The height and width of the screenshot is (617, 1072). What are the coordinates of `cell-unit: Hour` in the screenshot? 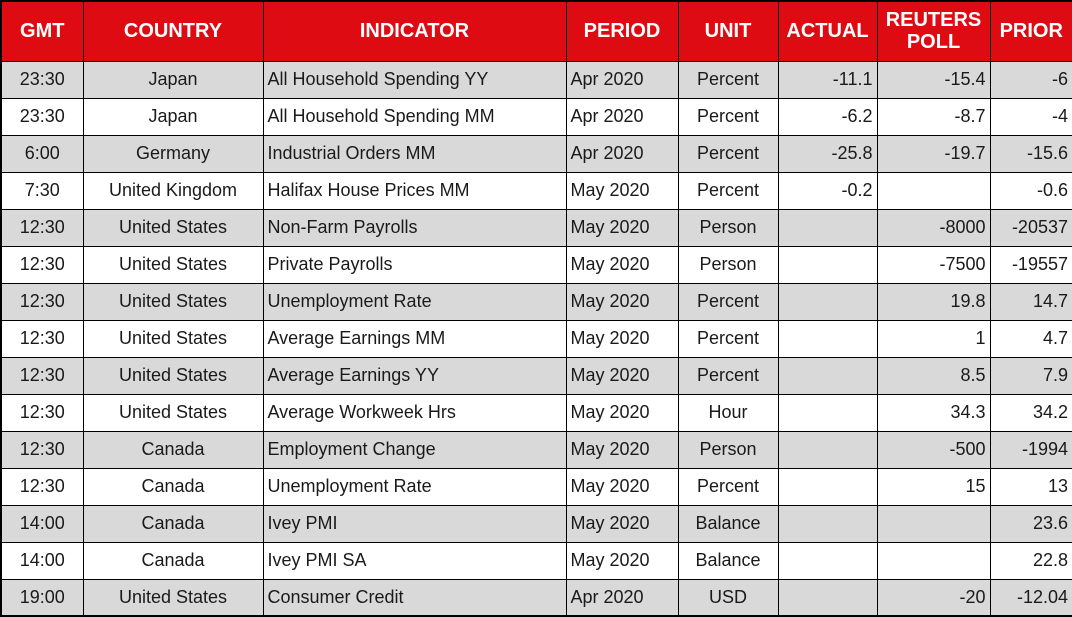 It's located at (728, 412).